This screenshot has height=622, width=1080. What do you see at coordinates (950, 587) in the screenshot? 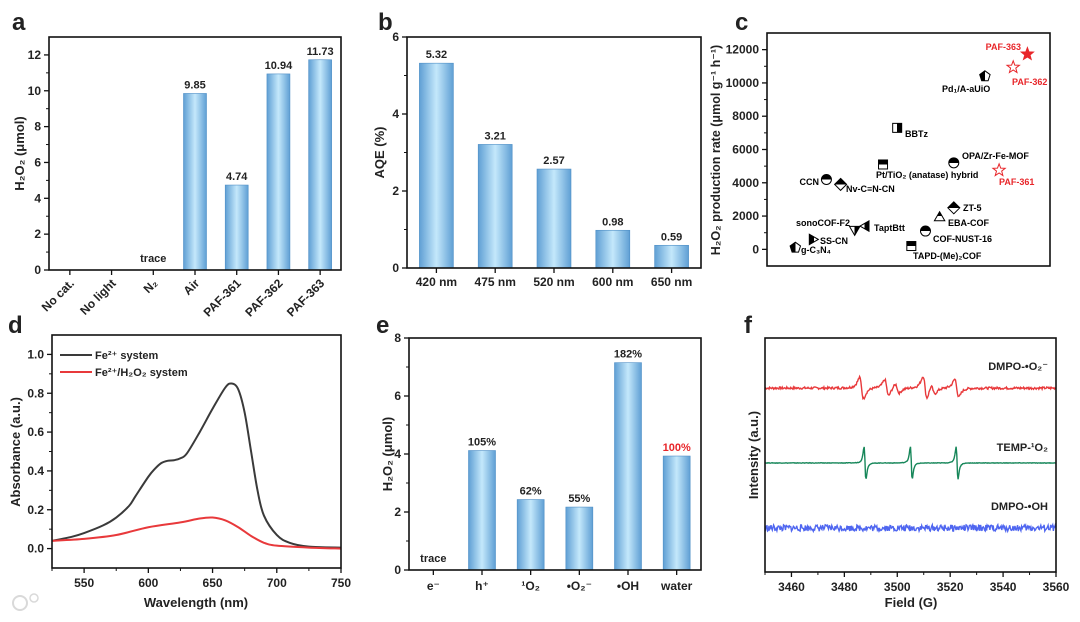
I see `x-tick-label: 3520` at bounding box center [950, 587].